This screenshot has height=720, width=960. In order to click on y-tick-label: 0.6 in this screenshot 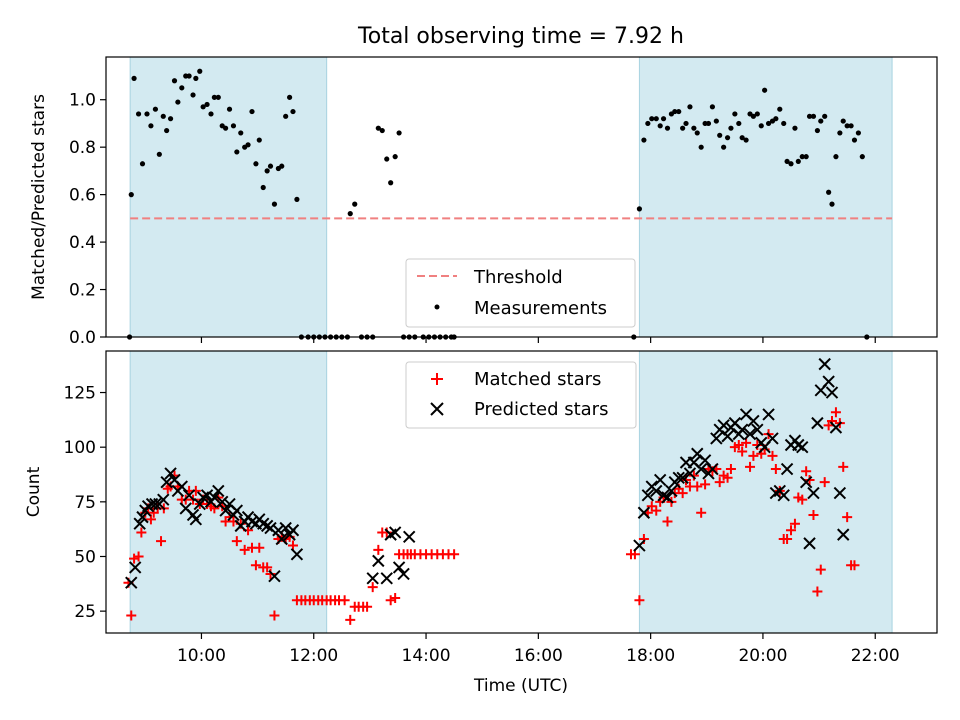, I will do `click(82, 196)`.